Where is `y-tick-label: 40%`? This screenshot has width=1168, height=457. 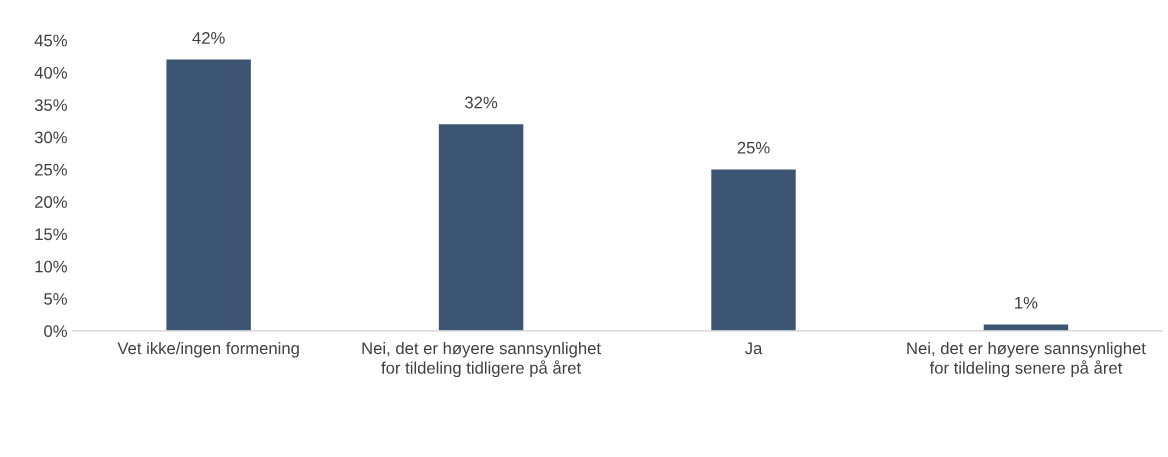 y-tick-label: 40% is located at coordinates (50, 72).